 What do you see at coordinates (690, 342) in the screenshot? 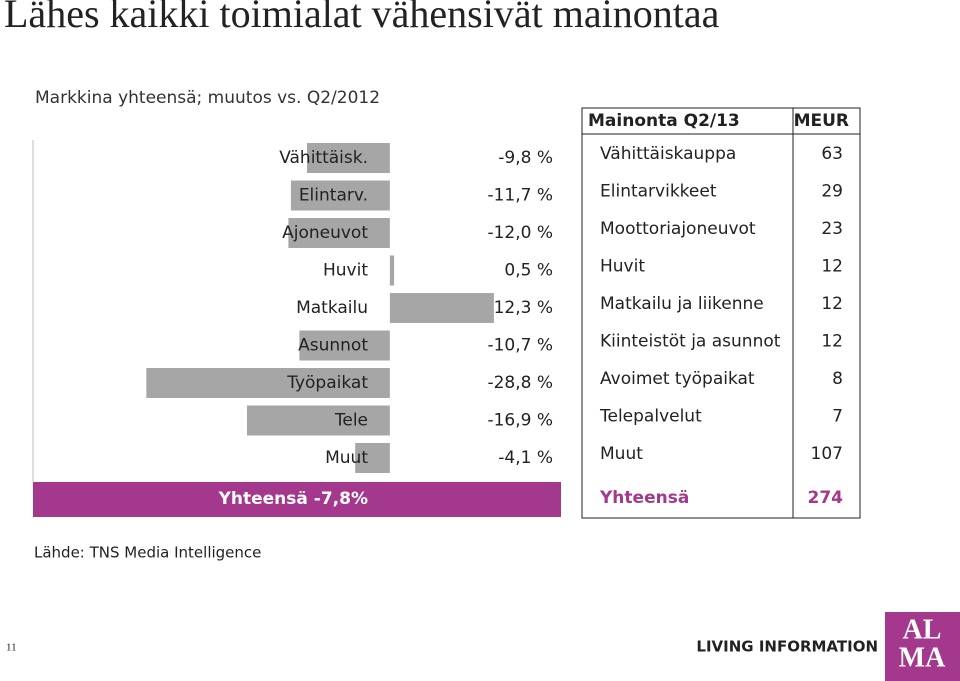
I see `table-cell: Kiinteistöt ja asunnot` at bounding box center [690, 342].